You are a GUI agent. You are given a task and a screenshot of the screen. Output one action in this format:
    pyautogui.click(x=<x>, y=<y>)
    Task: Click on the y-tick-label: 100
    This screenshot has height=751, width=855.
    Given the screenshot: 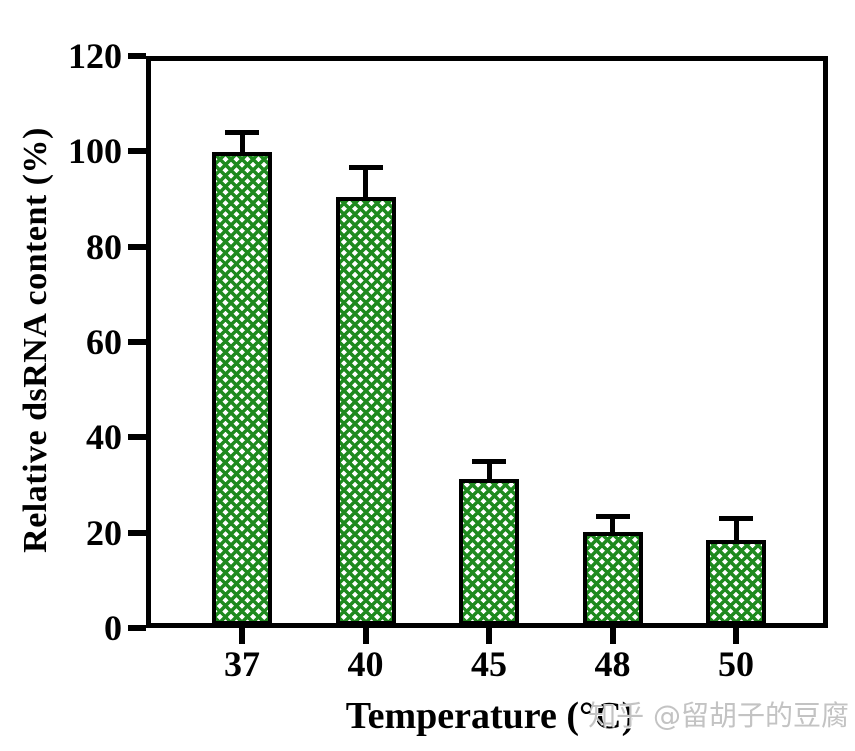 What is the action you would take?
    pyautogui.click(x=95, y=151)
    